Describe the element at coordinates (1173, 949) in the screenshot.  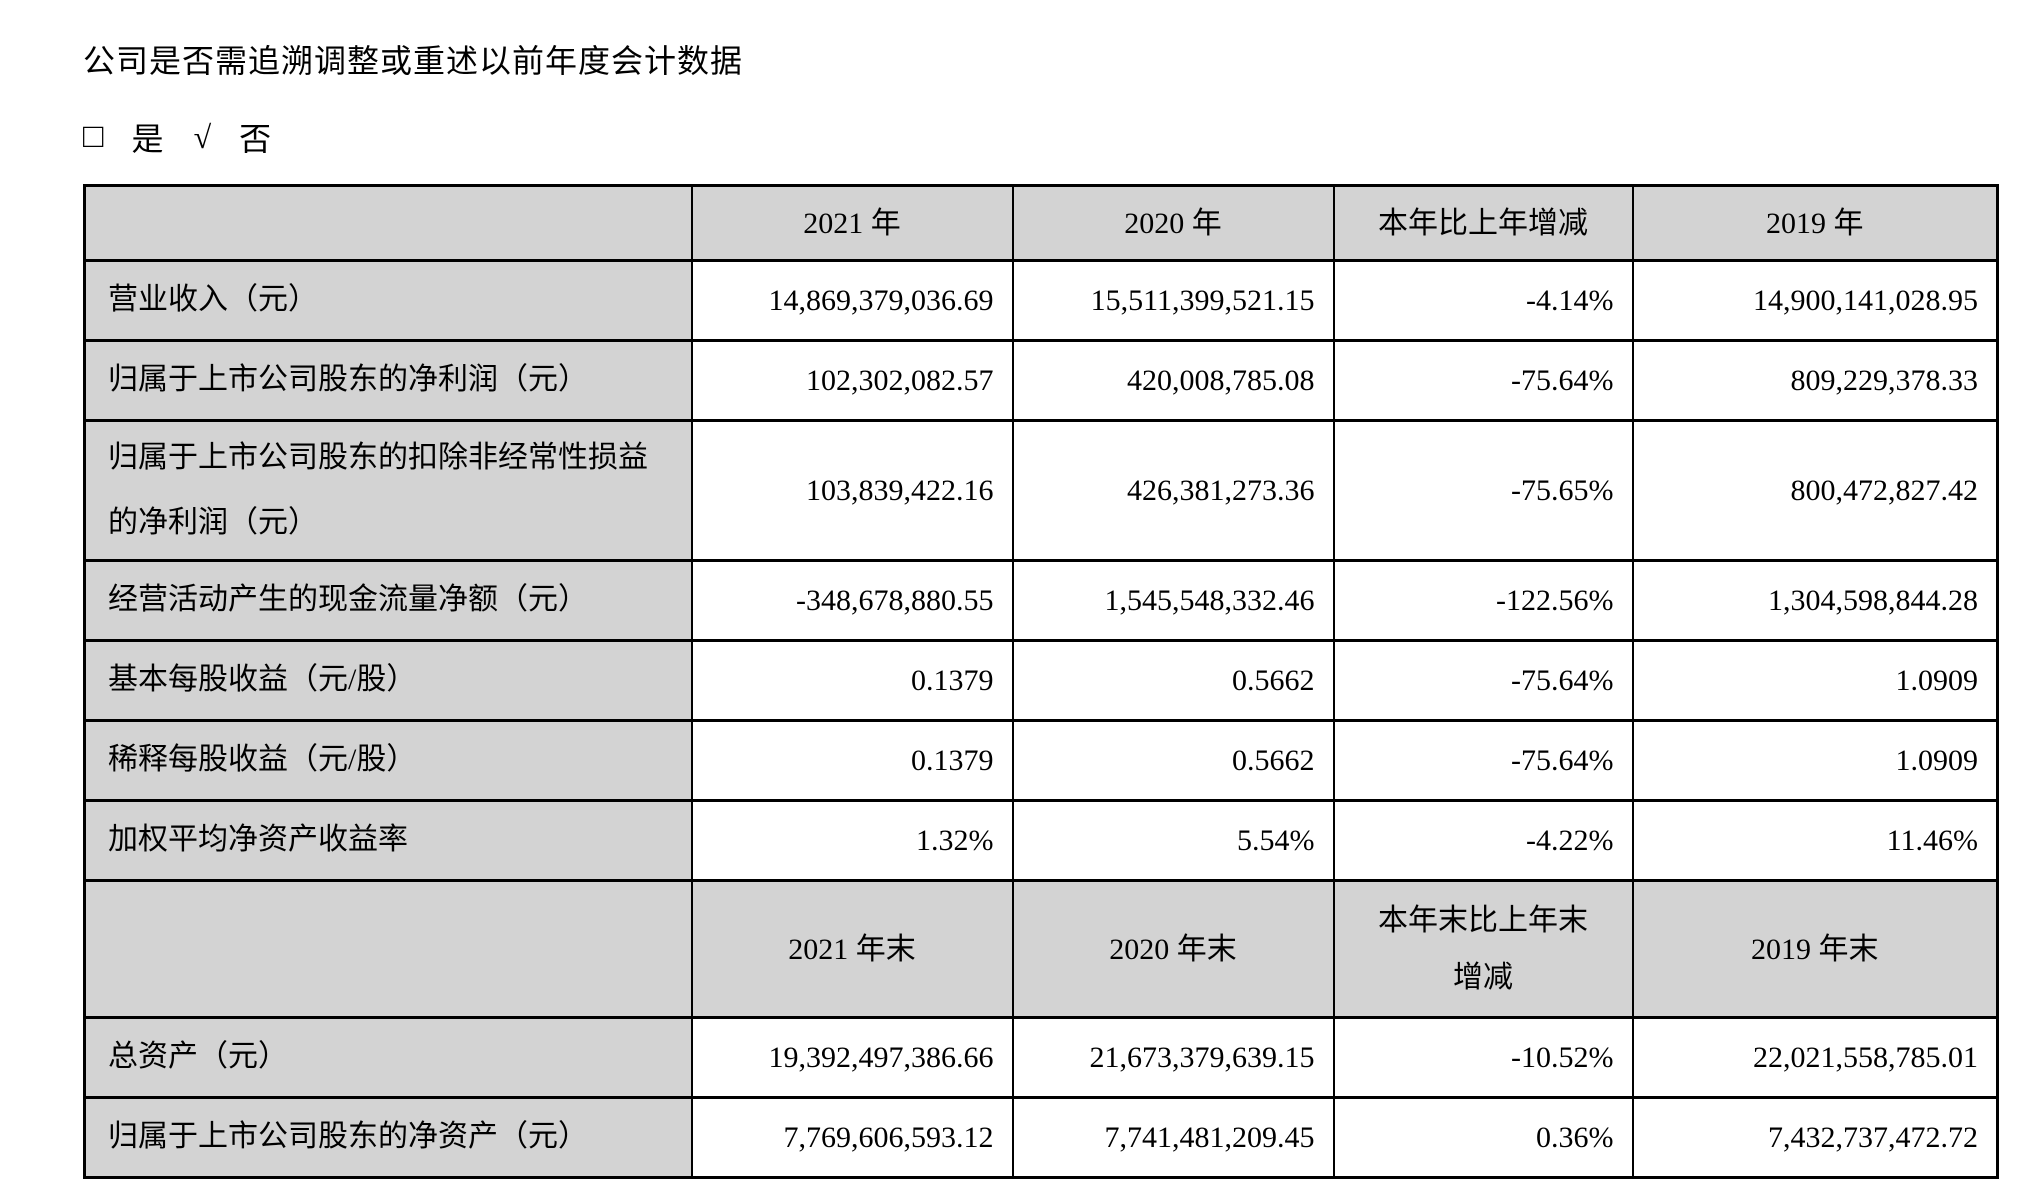
I see `header-2020-yearend: 2020 年末` at that location.